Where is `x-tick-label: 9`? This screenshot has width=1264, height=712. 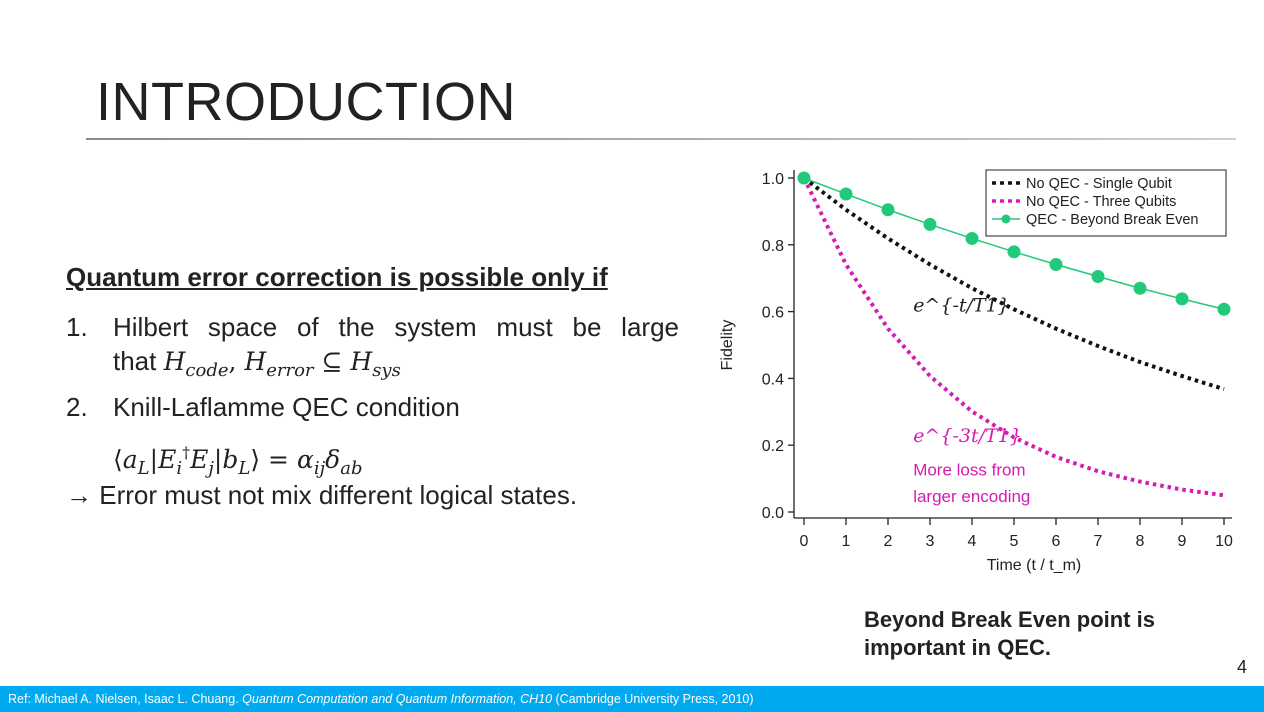 x-tick-label: 9 is located at coordinates (1182, 541).